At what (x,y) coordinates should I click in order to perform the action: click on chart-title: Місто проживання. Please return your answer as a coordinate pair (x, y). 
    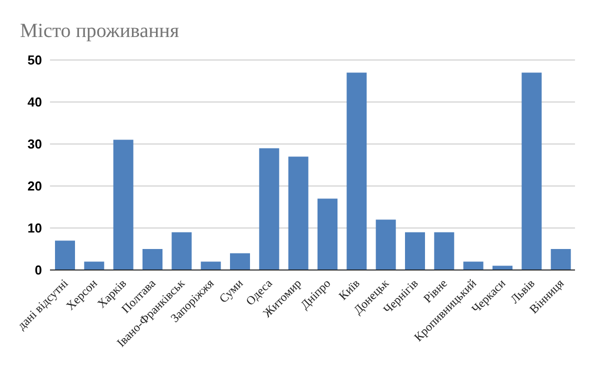
    Looking at the image, I should click on (100, 31).